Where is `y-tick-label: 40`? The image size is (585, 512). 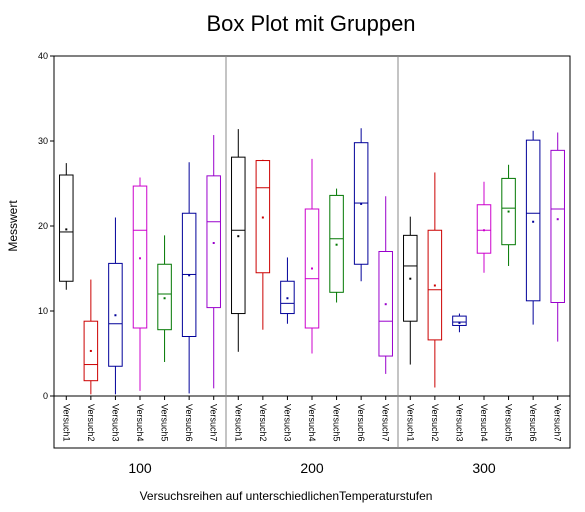
y-tick-label: 40 is located at coordinates (43, 56).